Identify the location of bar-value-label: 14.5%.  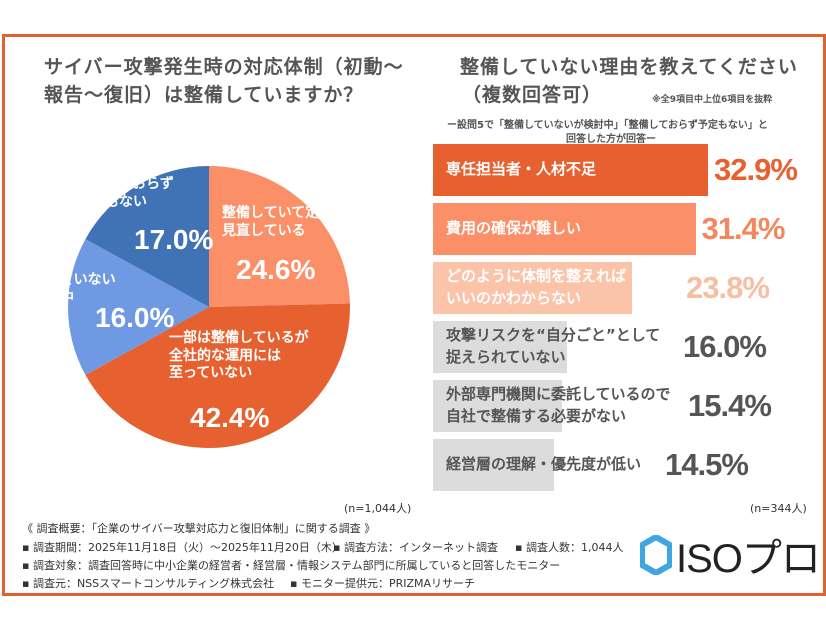
(707, 464).